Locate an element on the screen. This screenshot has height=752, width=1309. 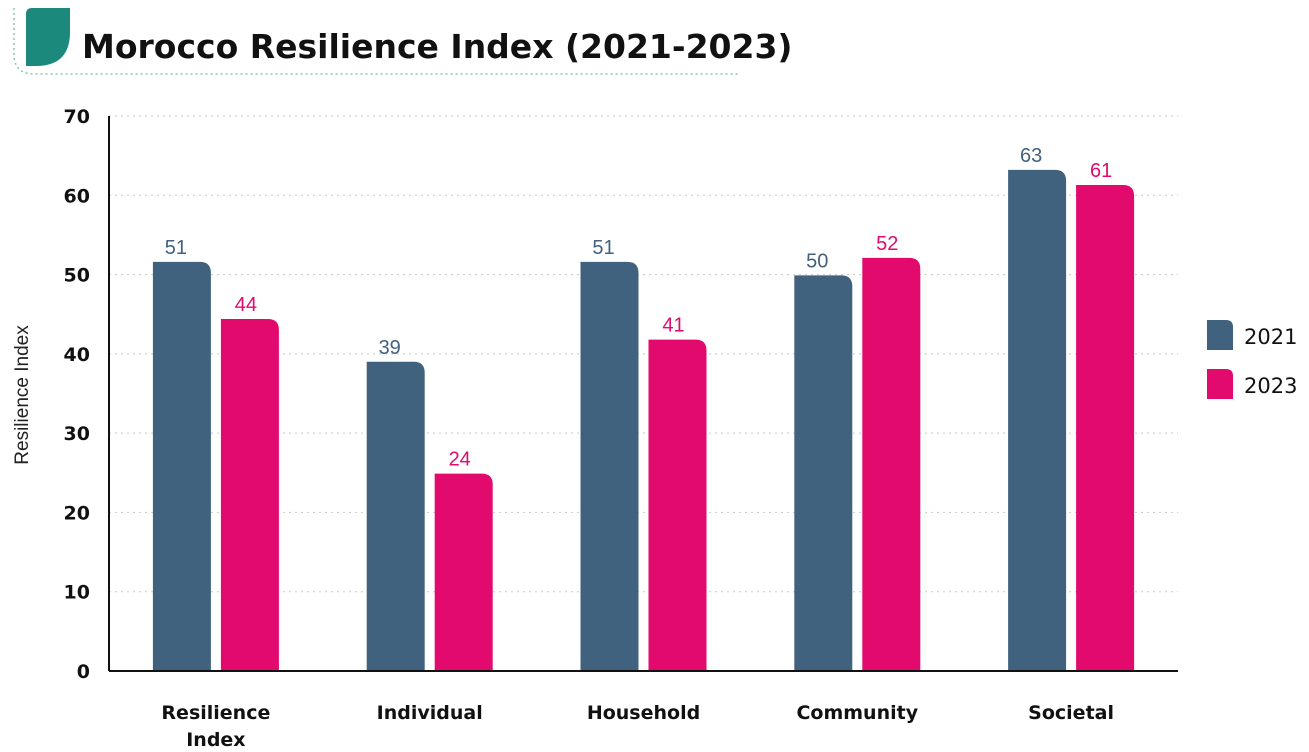
data-label-2023: 52 is located at coordinates (887, 244).